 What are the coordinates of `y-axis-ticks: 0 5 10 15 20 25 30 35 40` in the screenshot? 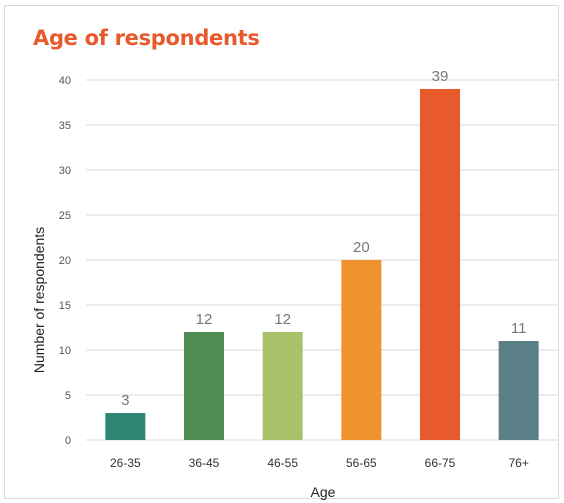 It's located at (65, 261).